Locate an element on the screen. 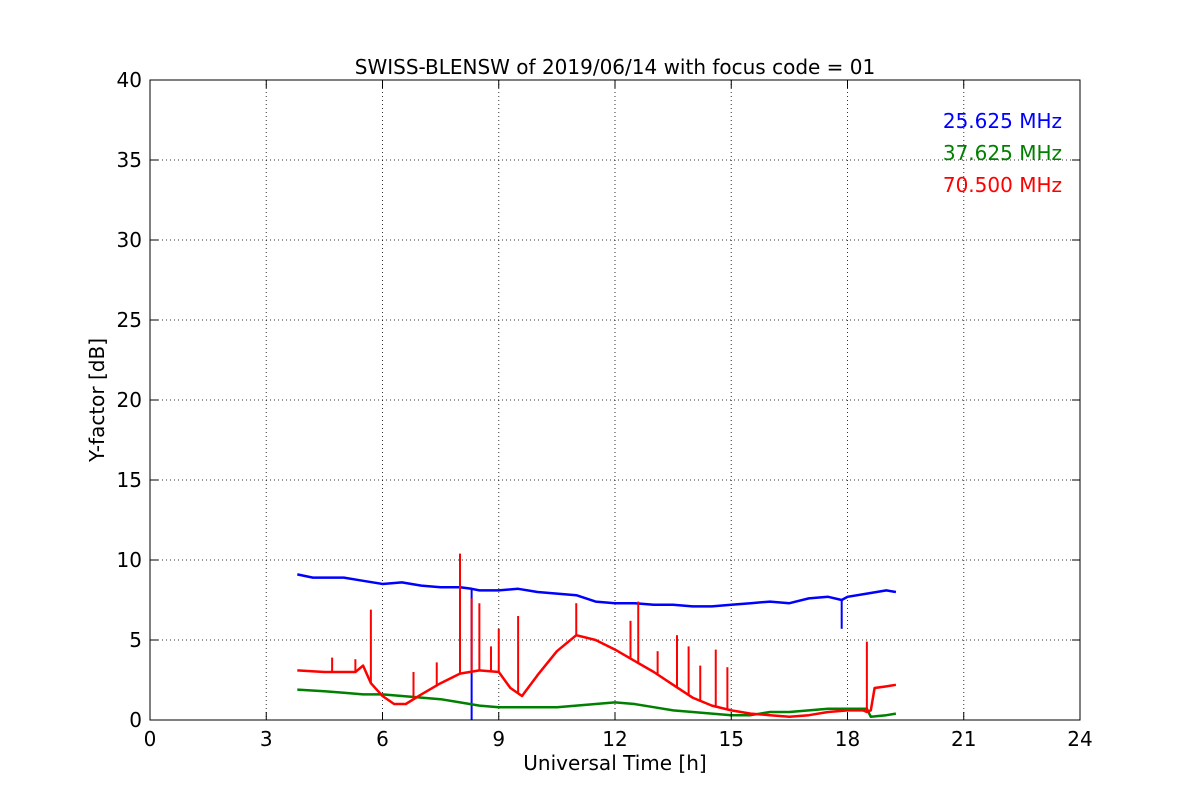 The image size is (1200, 800). legend-entry: 37.625 MHz is located at coordinates (1002, 153).